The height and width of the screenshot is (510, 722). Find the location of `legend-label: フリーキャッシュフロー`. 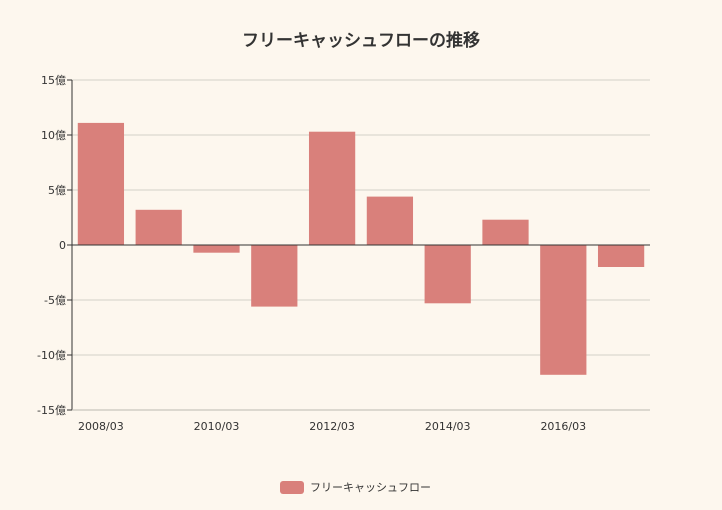

legend-label: フリーキャッシュフロー is located at coordinates (370, 487).